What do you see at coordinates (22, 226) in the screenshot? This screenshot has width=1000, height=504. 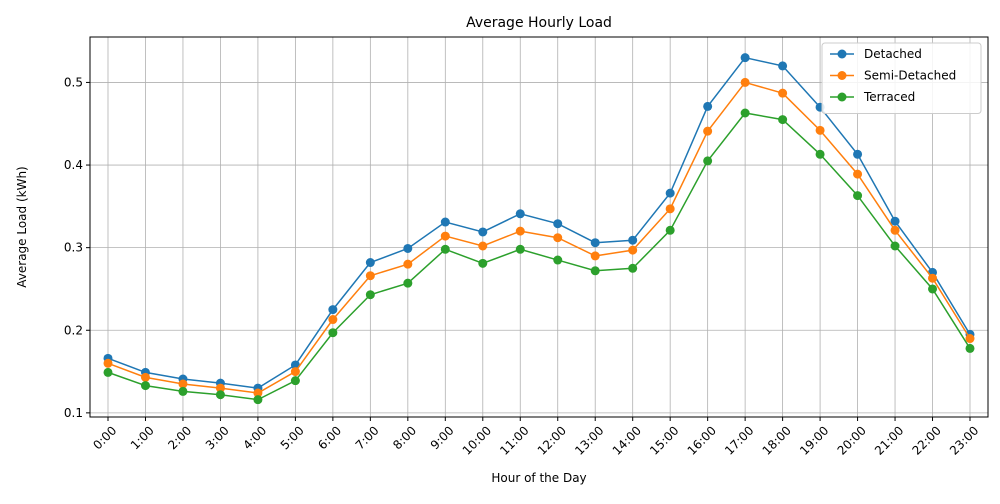 I see `y-axis-label: Average Load (kWh)` at bounding box center [22, 226].